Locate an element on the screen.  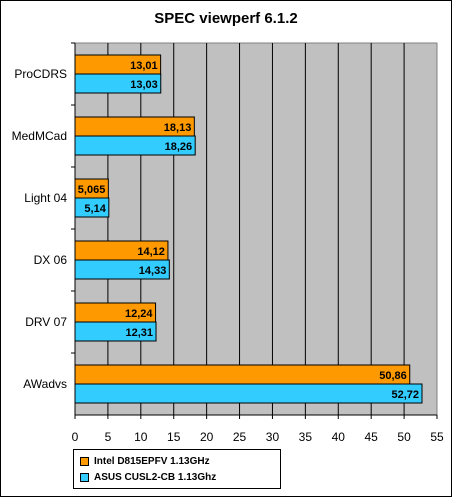
legend-item-asus: ASUS CUSL2-CB 1.13Ghz is located at coordinates (148, 477).